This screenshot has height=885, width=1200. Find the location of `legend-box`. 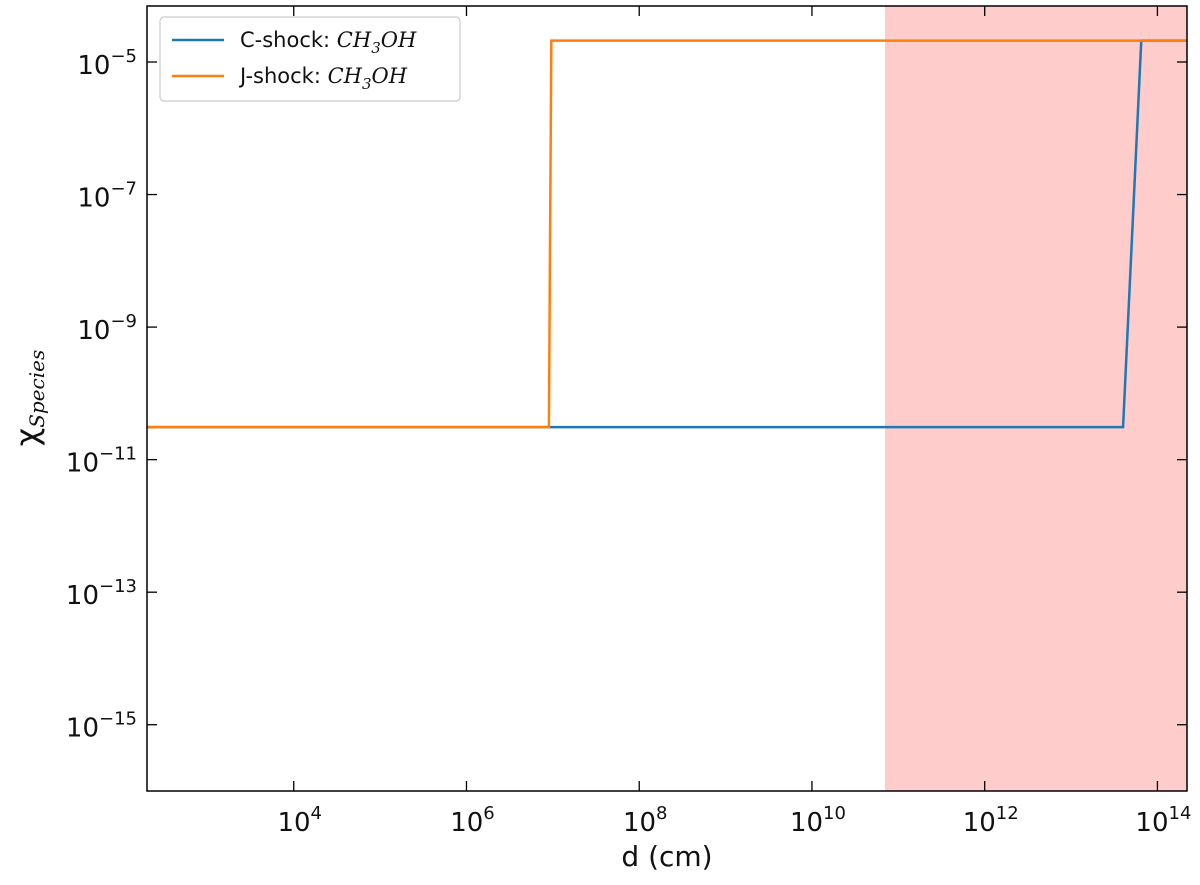

legend-box is located at coordinates (310, 59).